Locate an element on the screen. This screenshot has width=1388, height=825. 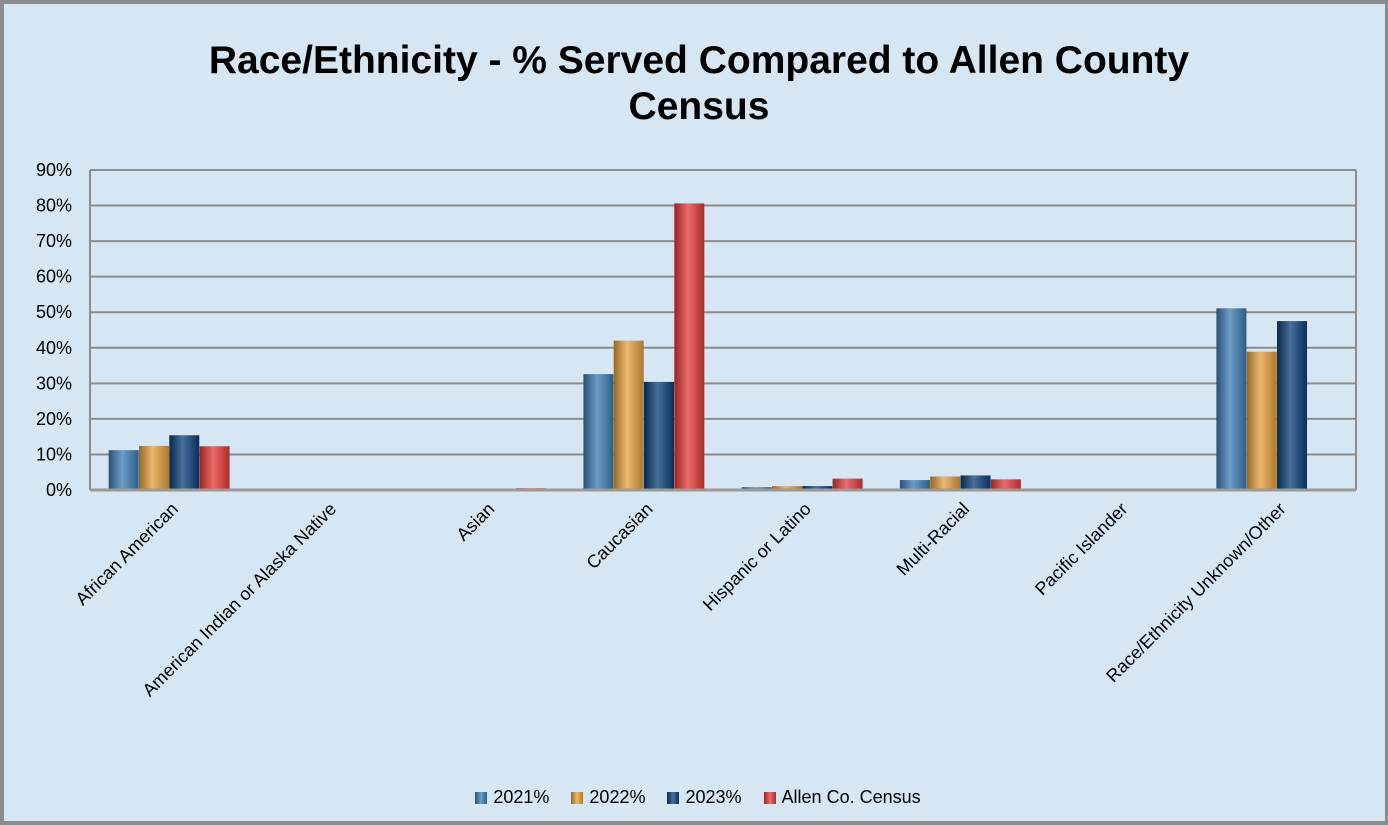
legend-item: 2021% is located at coordinates (512, 797).